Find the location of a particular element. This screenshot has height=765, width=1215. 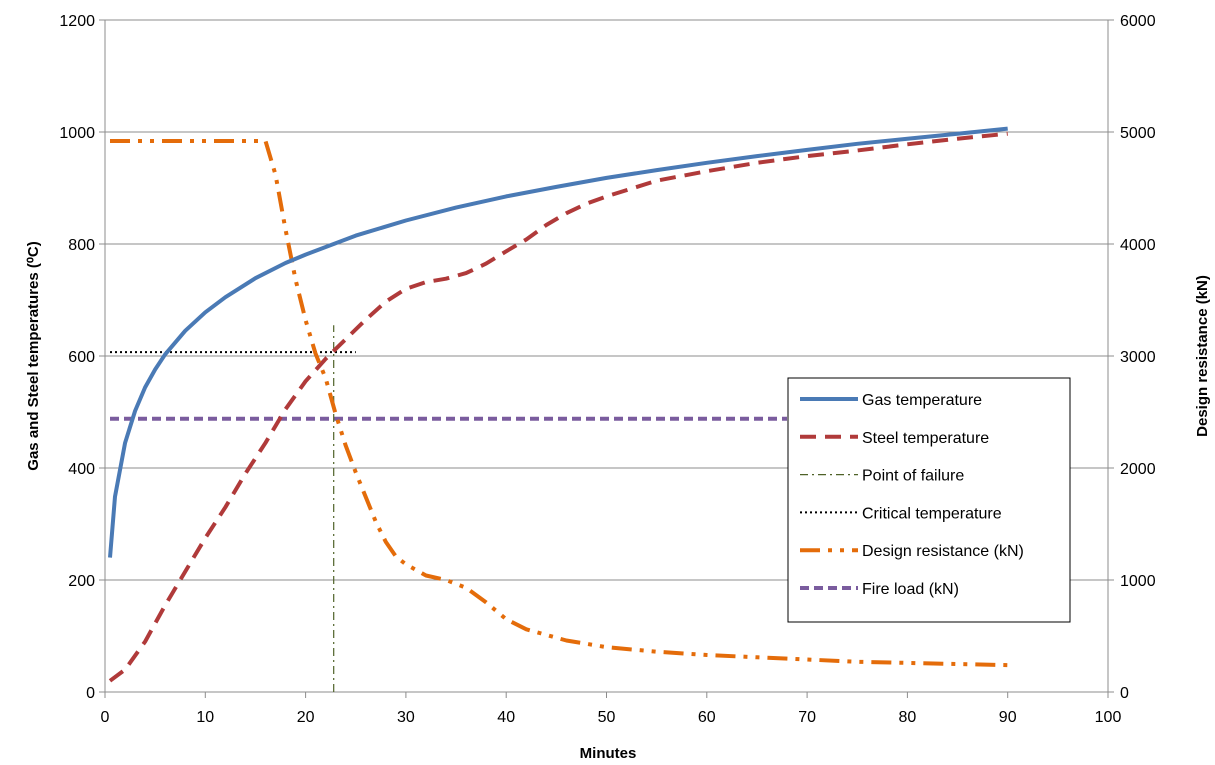

x-tick-labels: 0 10 20 30 40 50 60 70 80 90 100 is located at coordinates (611, 717).